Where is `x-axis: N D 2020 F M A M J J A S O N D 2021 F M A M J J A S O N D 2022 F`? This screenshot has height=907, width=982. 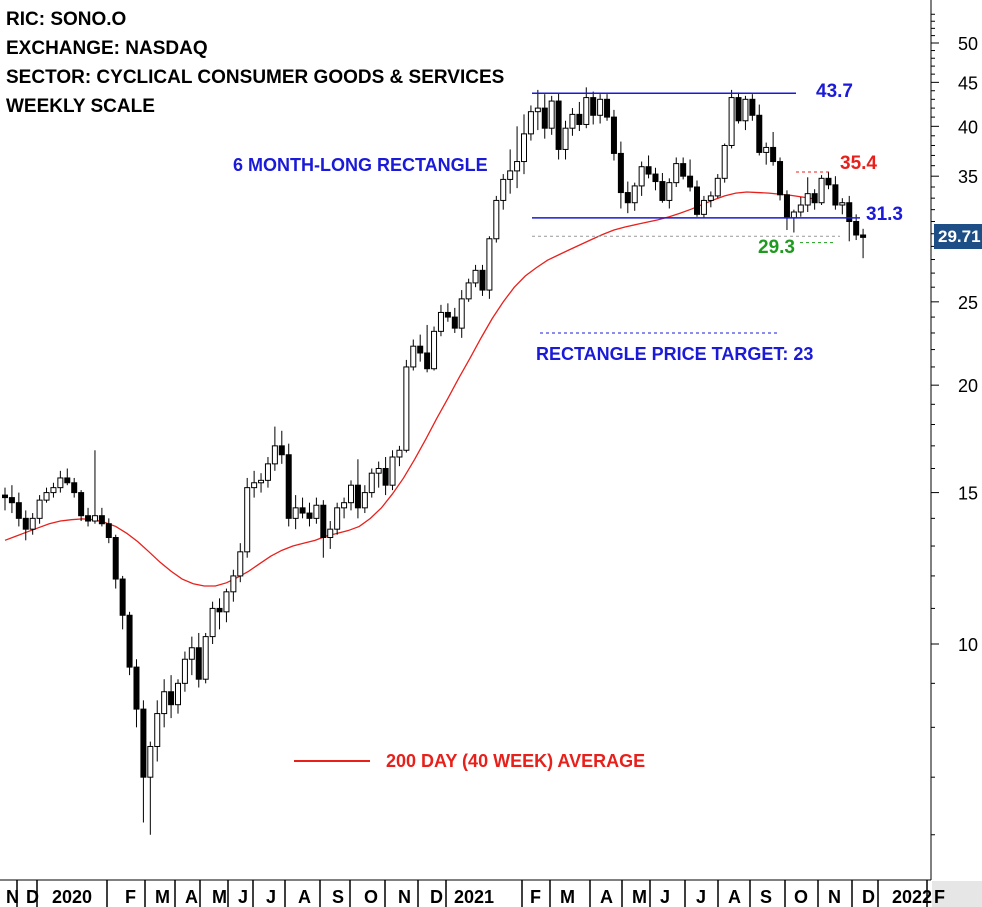
x-axis: N D 2020 F M A M J J A S O N D 2021 F M A M J J A S O N D 2022 F is located at coordinates (494, 893).